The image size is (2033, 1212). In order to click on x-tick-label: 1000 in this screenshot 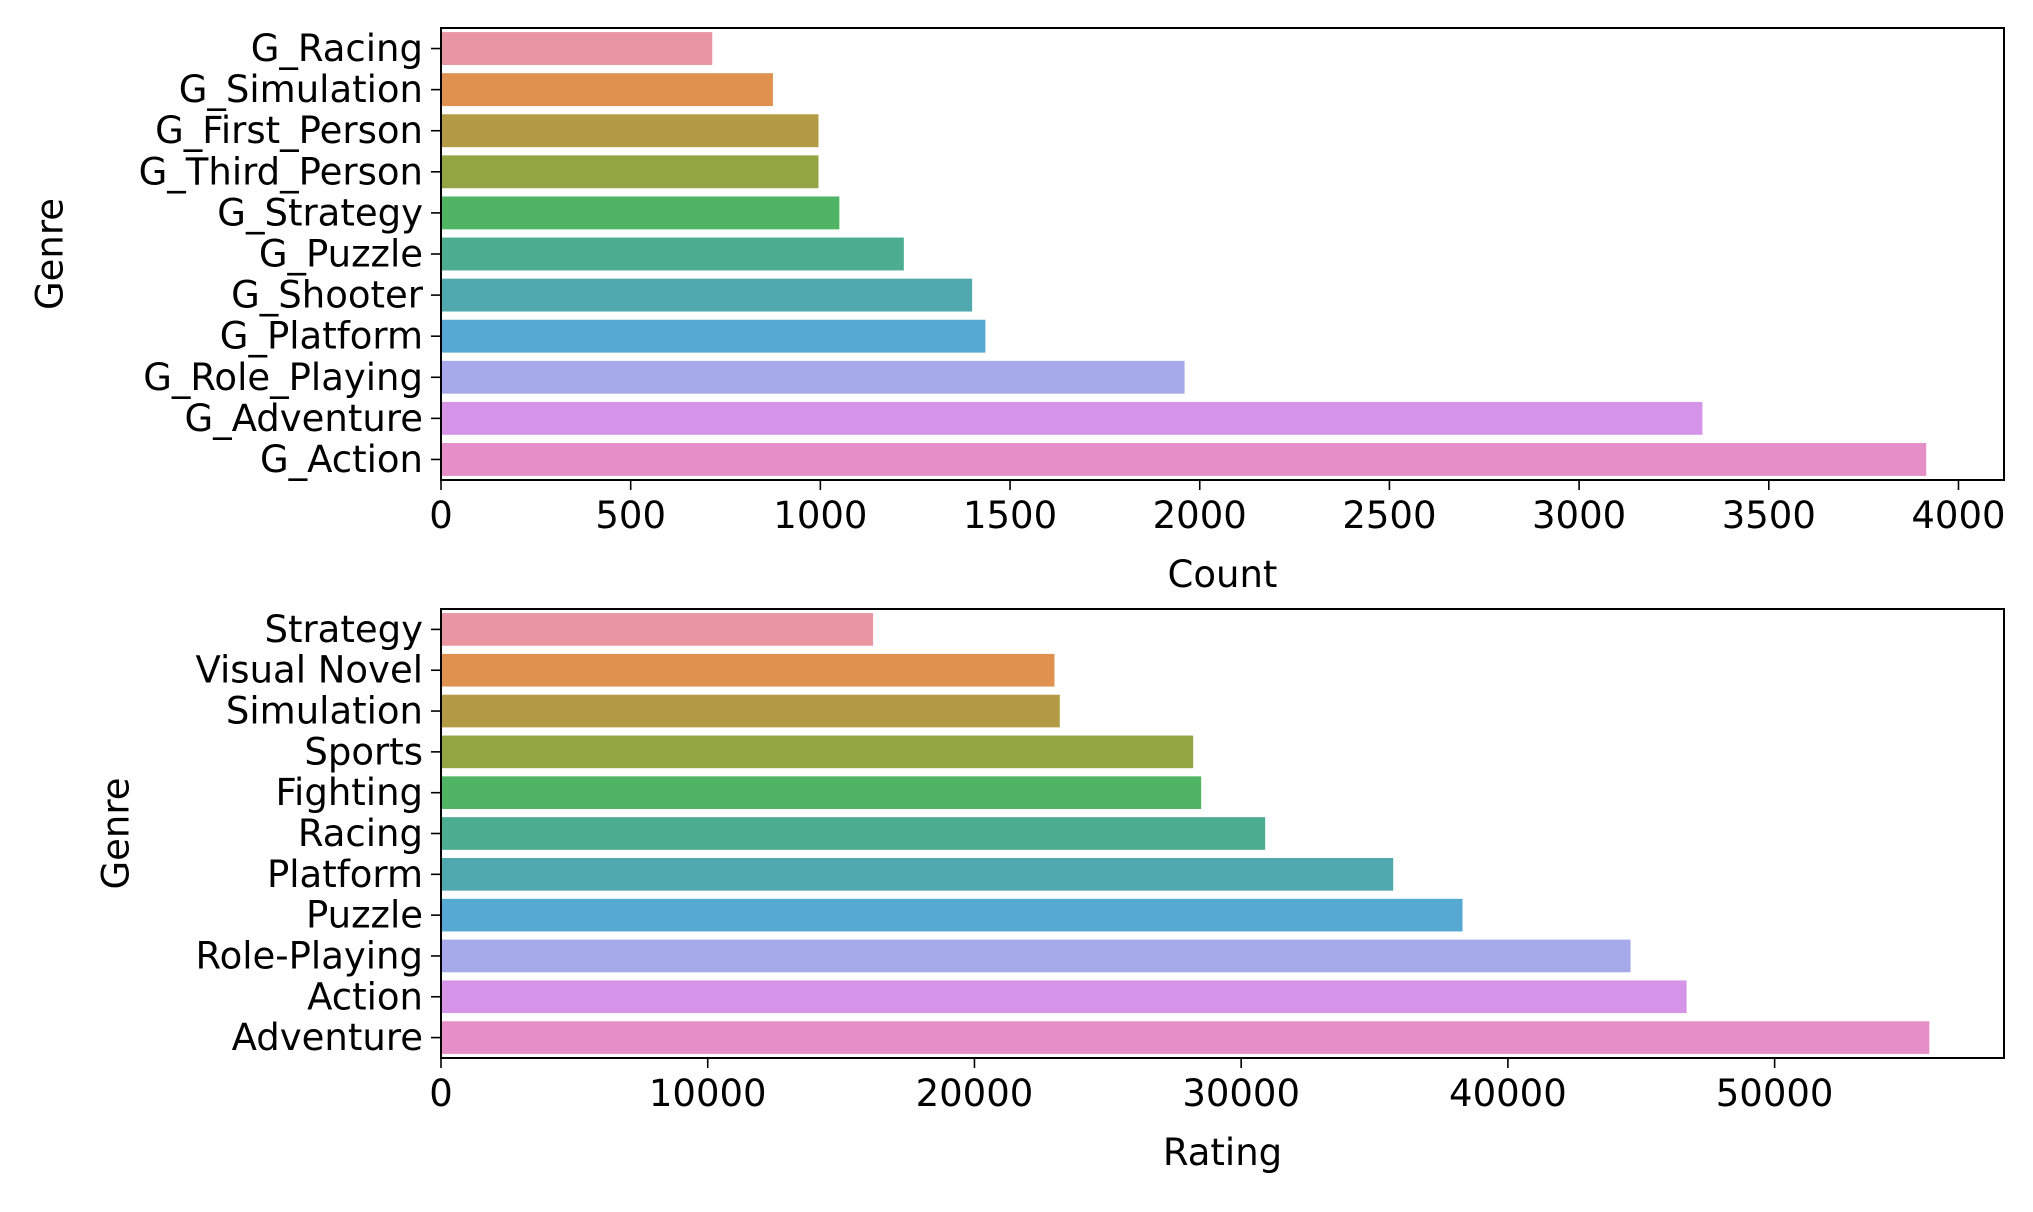, I will do `click(820, 515)`.